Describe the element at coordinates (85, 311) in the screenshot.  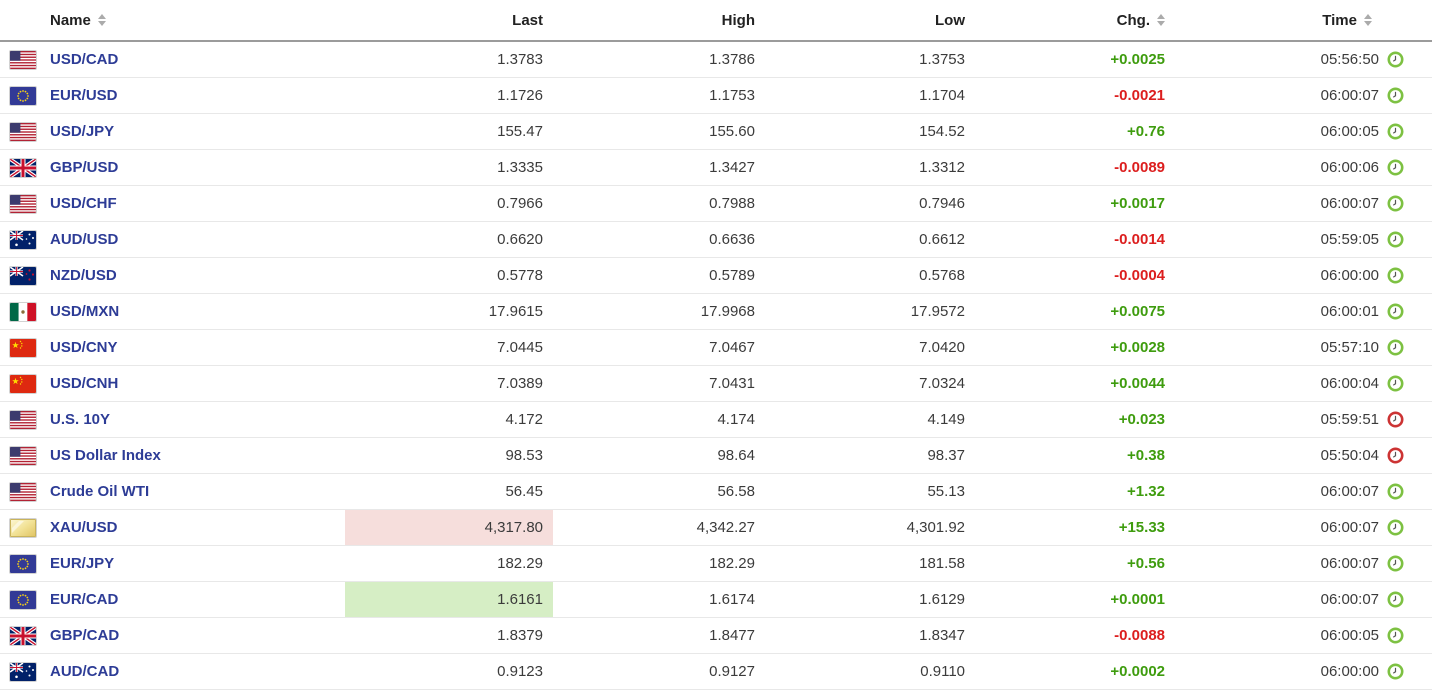
I see `instrument-link: USD/MXN` at that location.